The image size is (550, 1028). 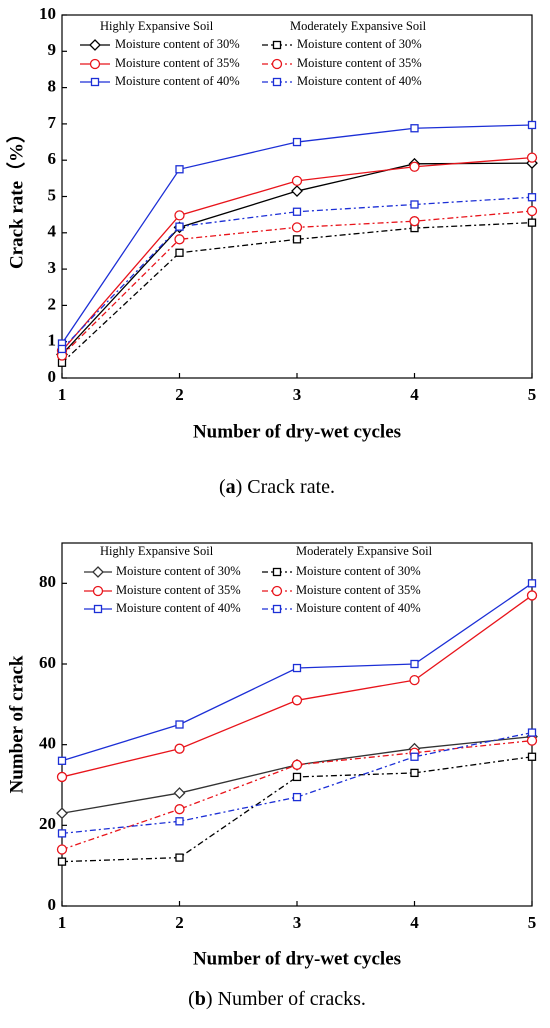 I want to click on x-axis-title: Number of dry-wet cycles, so click(x=297, y=431).